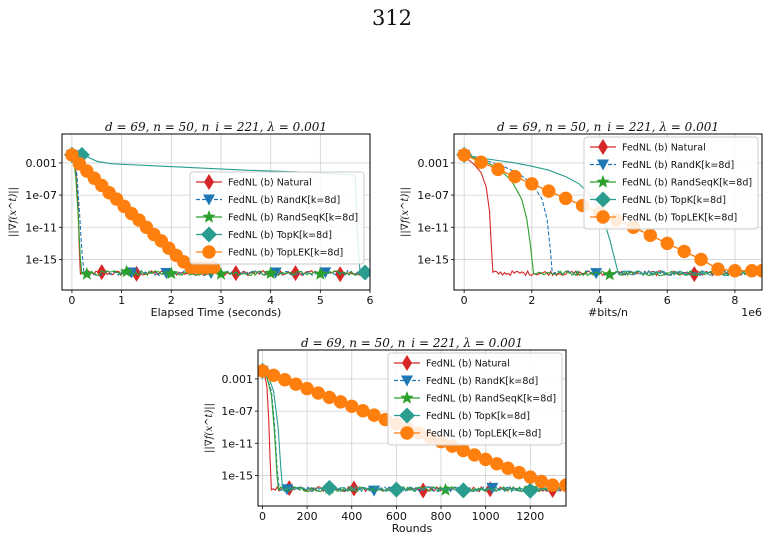 The height and width of the screenshot is (544, 784). What do you see at coordinates (143, 211) in the screenshot?
I see `series-fednl-b-toplek-k-8d` at bounding box center [143, 211].